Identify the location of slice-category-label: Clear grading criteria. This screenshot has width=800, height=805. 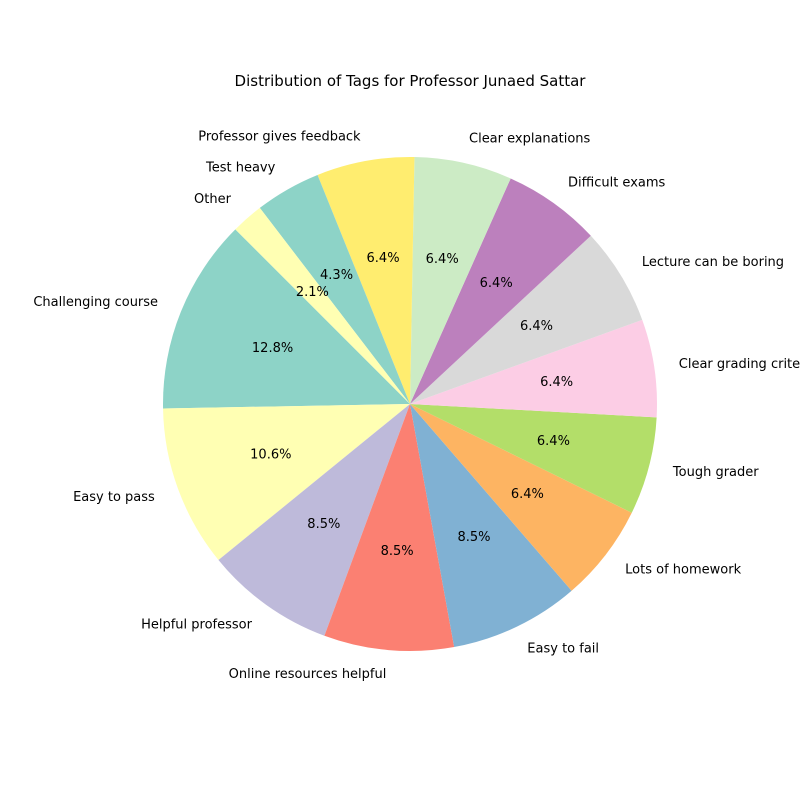
(739, 364).